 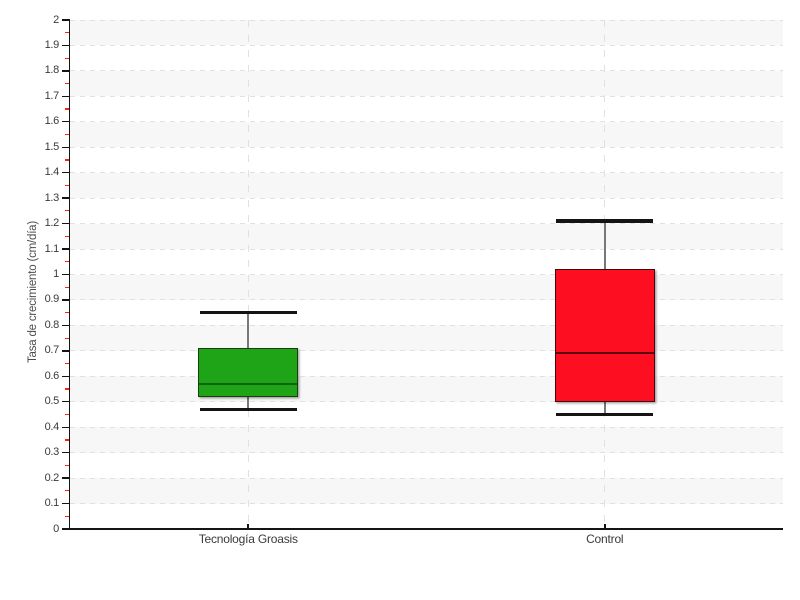 I want to click on gridline-vertical, so click(x=248, y=274).